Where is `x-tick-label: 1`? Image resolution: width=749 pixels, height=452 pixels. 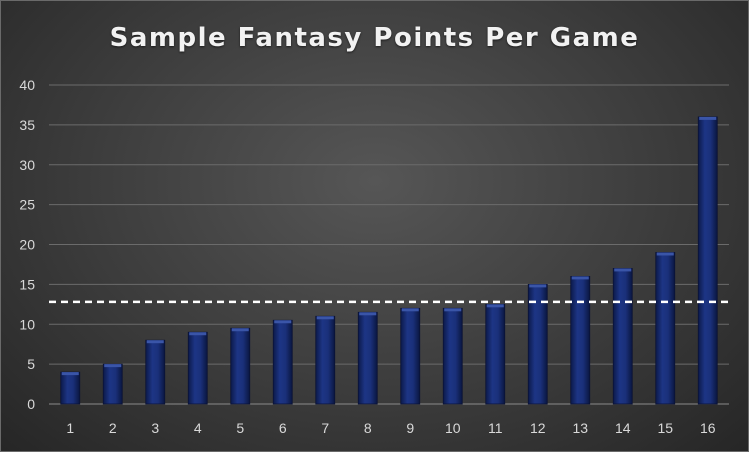 x-tick-label: 1 is located at coordinates (70, 428).